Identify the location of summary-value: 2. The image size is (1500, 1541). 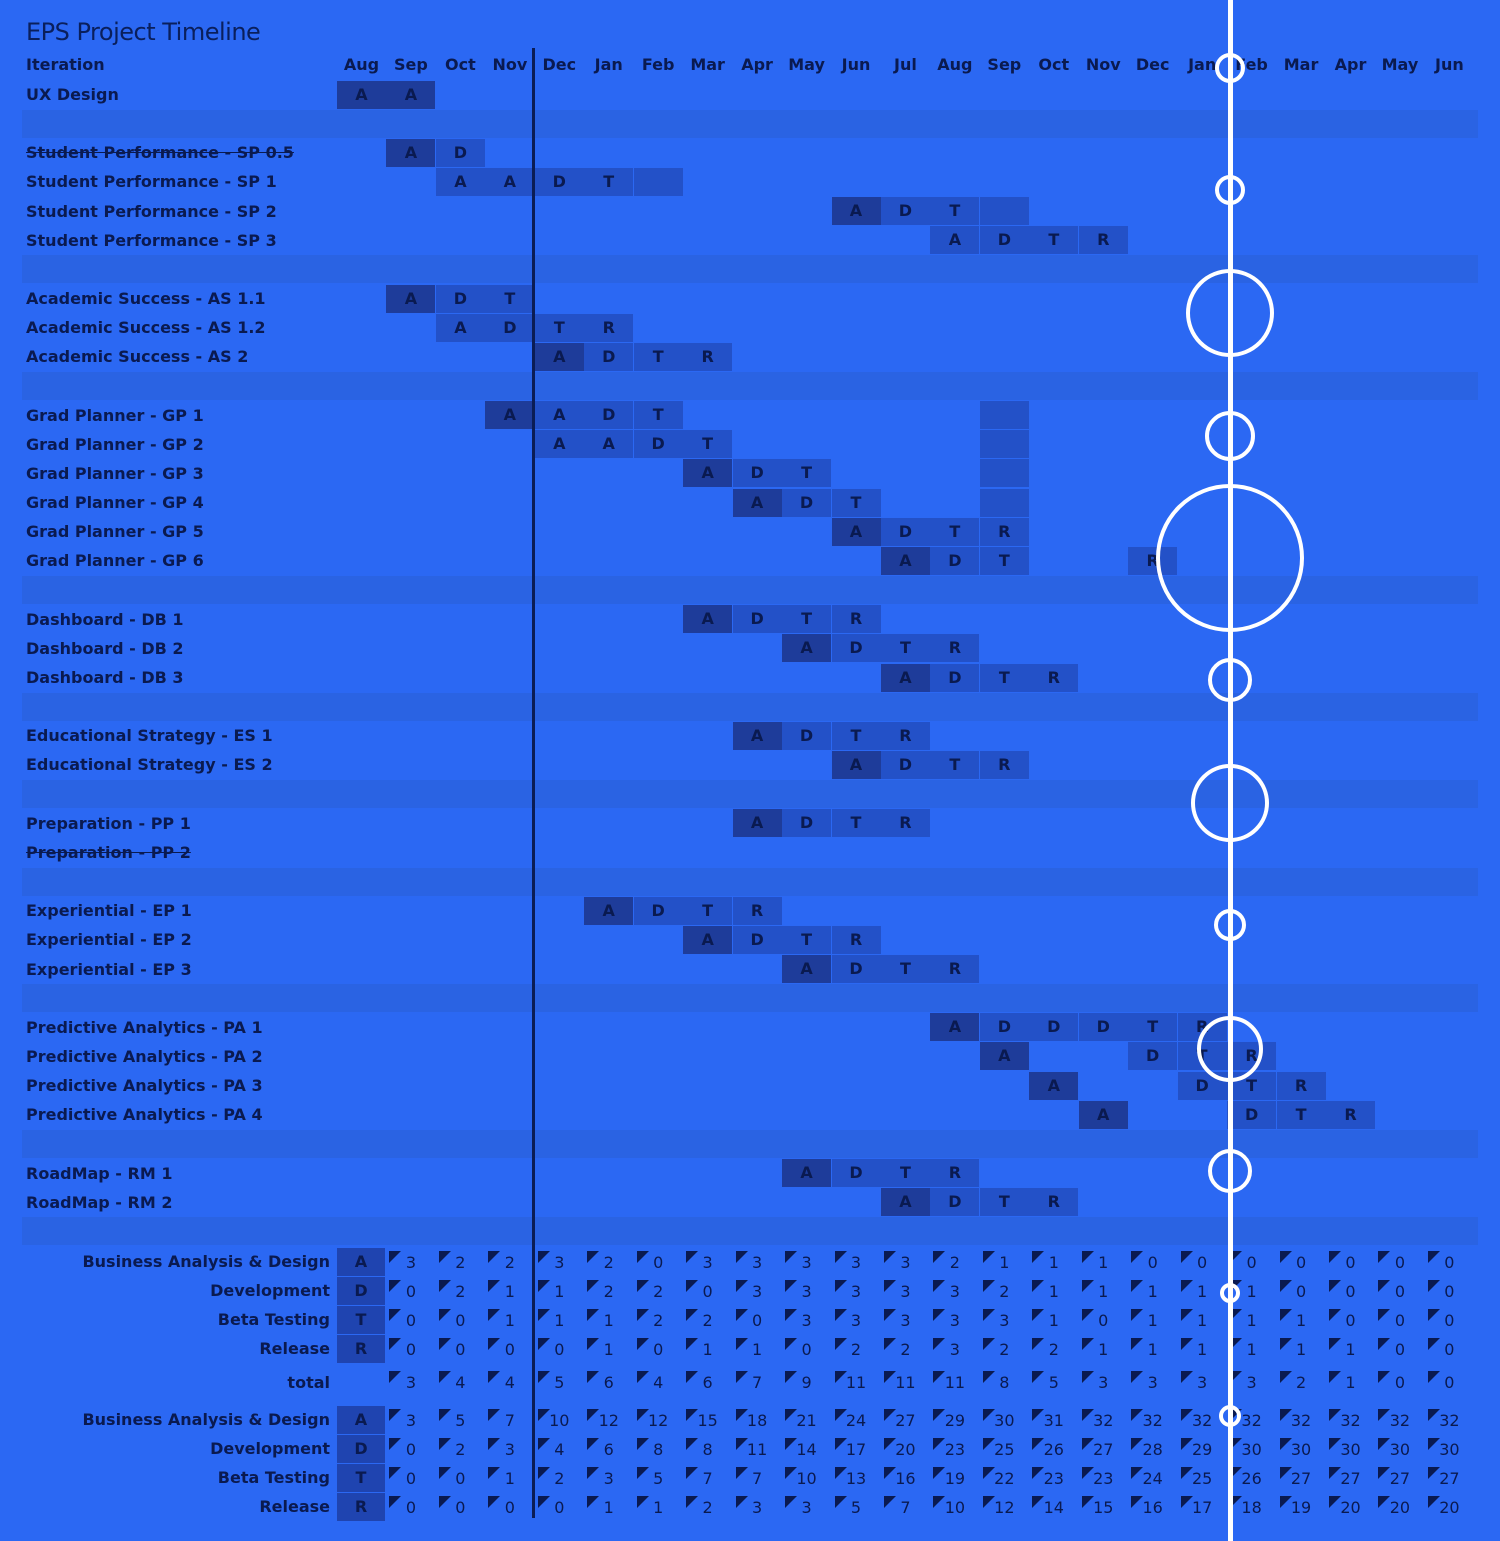
(1053, 1349).